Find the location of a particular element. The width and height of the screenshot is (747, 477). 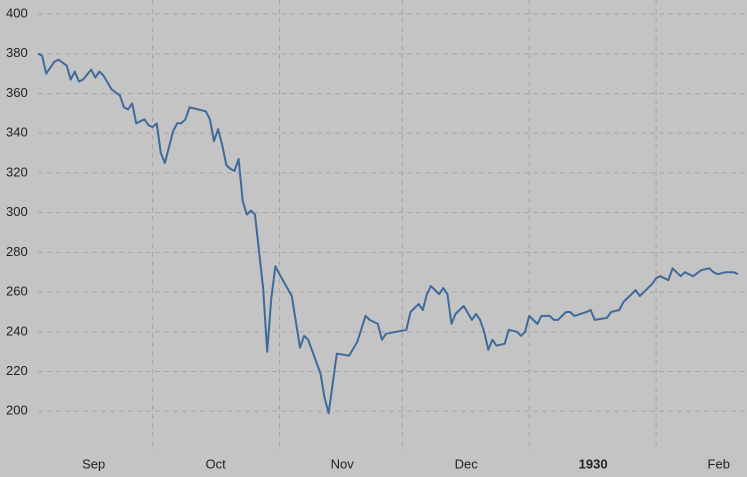

x-tick-label: Dec is located at coordinates (467, 463).